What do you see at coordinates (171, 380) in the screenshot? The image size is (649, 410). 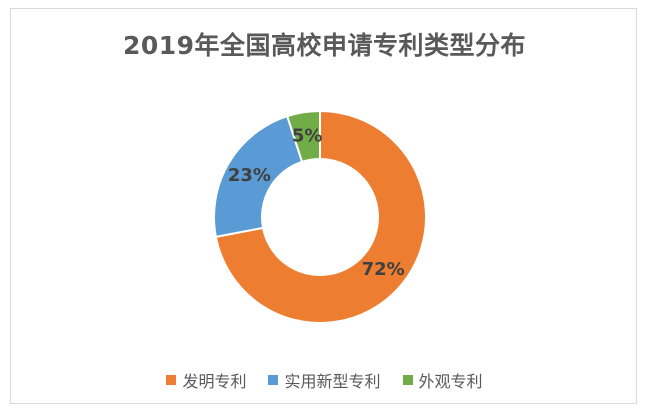 I see `legend-swatch-invention` at bounding box center [171, 380].